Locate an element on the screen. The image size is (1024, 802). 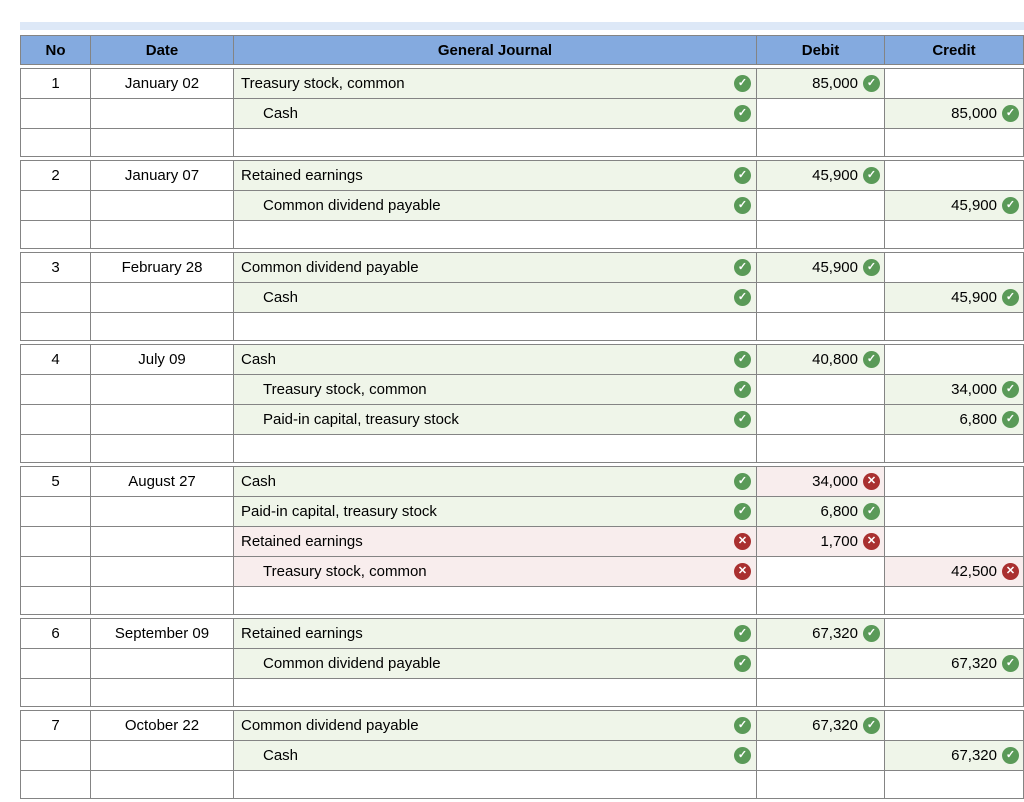
credit-cell: 6,800 ✓ is located at coordinates (954, 419).